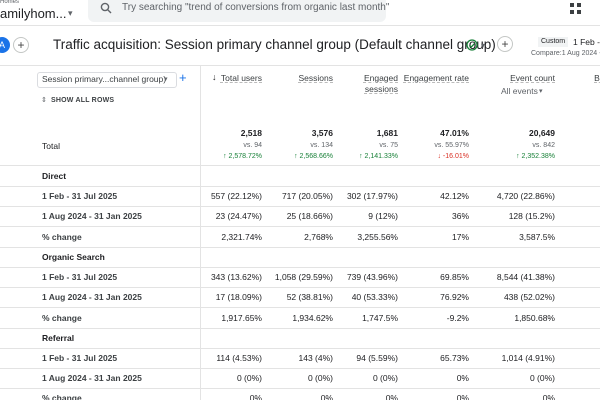 This screenshot has height=400, width=600. I want to click on group-name: Referral, so click(58, 337).